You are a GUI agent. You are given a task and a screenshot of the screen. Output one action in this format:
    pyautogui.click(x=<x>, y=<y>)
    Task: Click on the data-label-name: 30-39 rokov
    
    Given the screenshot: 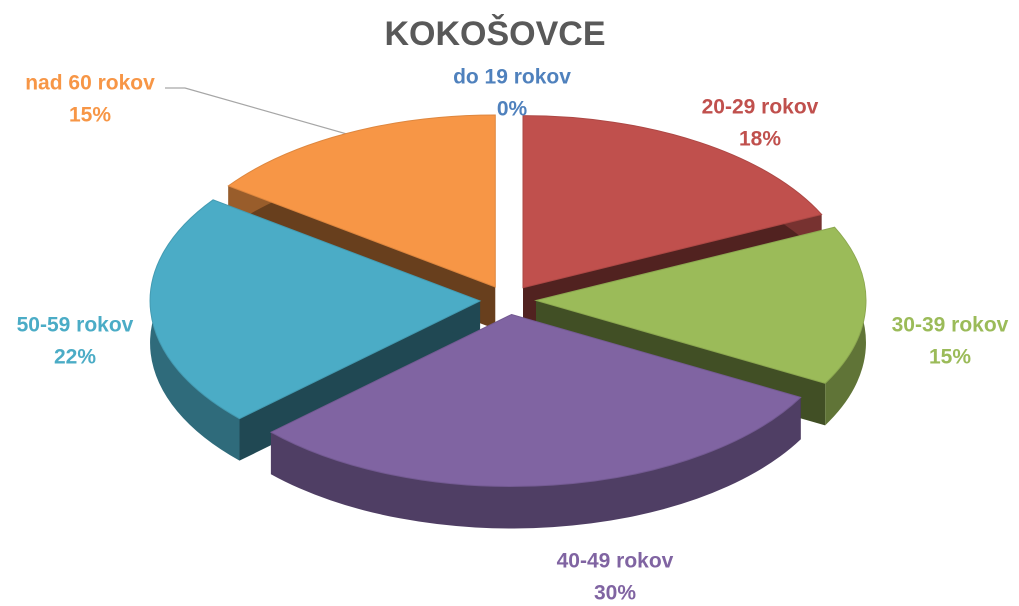 What is the action you would take?
    pyautogui.click(x=950, y=325)
    